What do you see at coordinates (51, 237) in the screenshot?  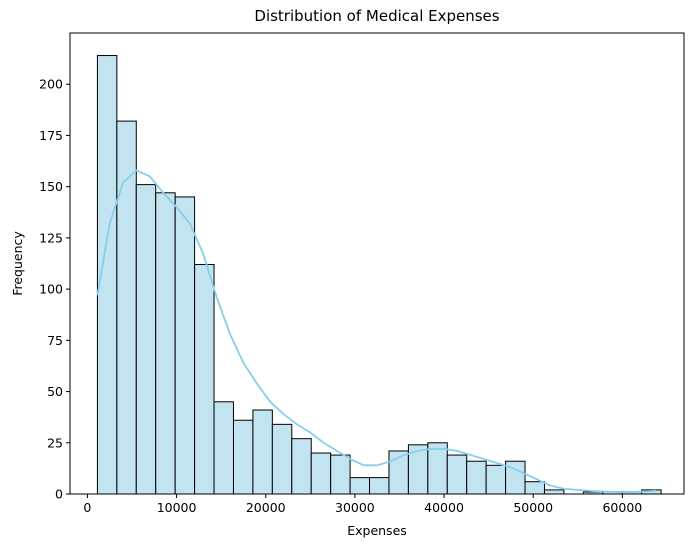 I see `y-tick-label: 125` at bounding box center [51, 237].